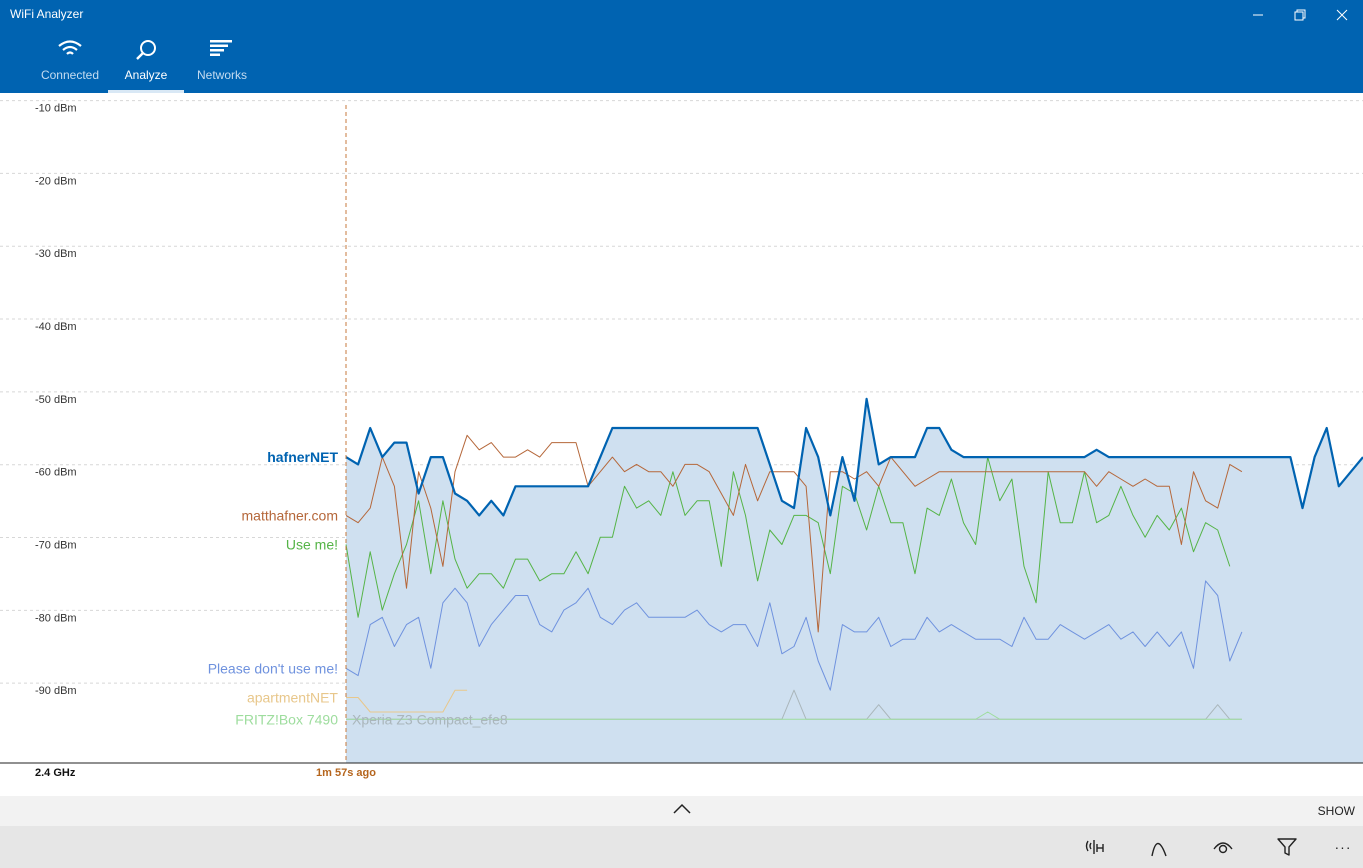 The height and width of the screenshot is (868, 1363). I want to click on close-button, so click(1341, 15).